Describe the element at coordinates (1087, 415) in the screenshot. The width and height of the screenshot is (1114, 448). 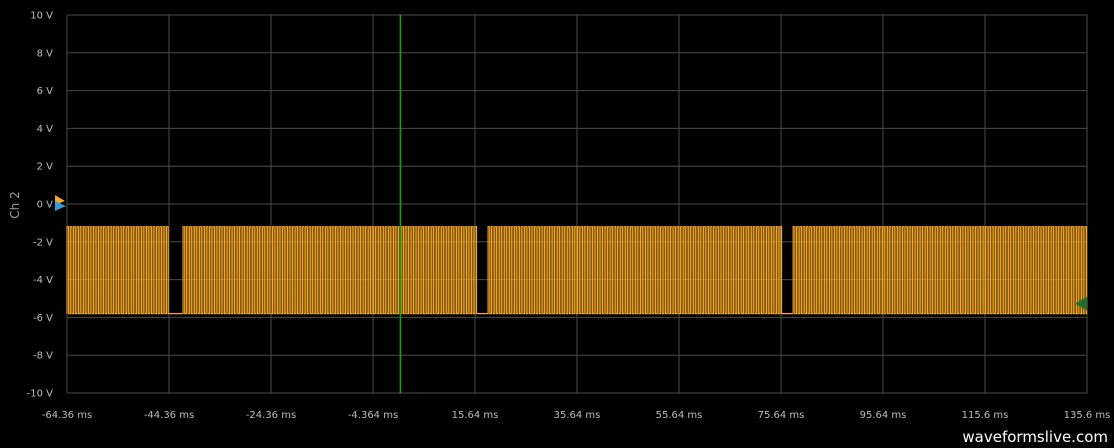
I see `x-tick-label: 135.6 ms` at that location.